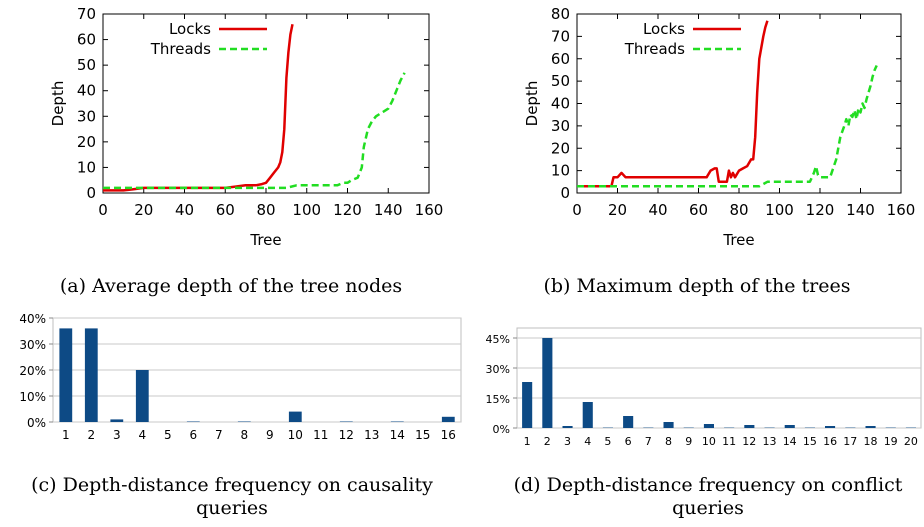 This screenshot has height=527, width=924. I want to click on y-tick-label: 0, so click(91, 193).